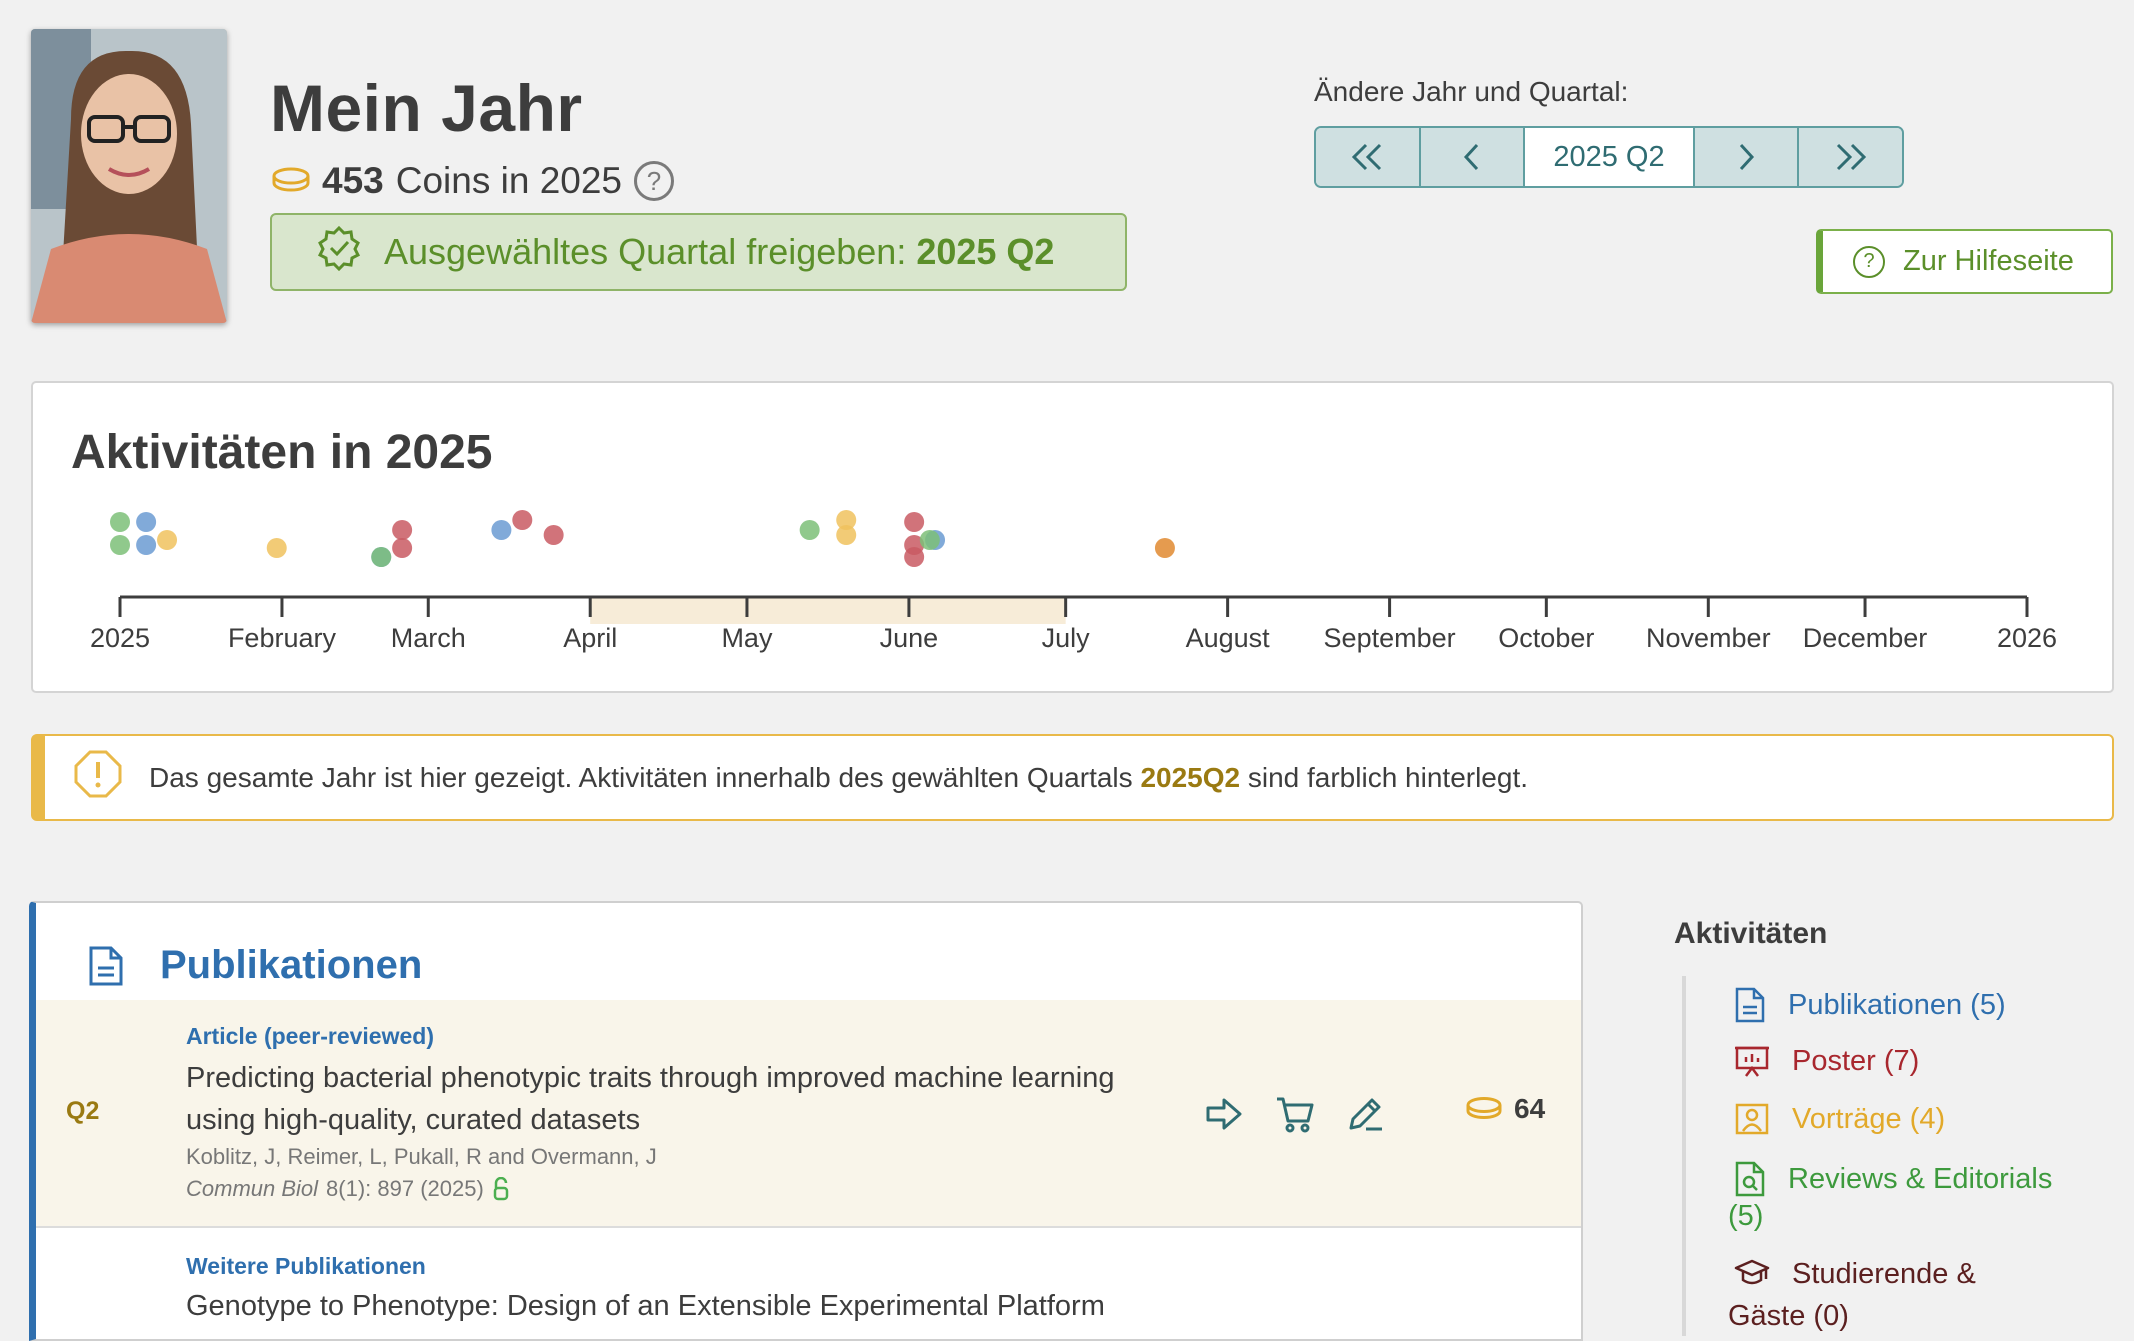  I want to click on open-access-lock-icon, so click(501, 1189).